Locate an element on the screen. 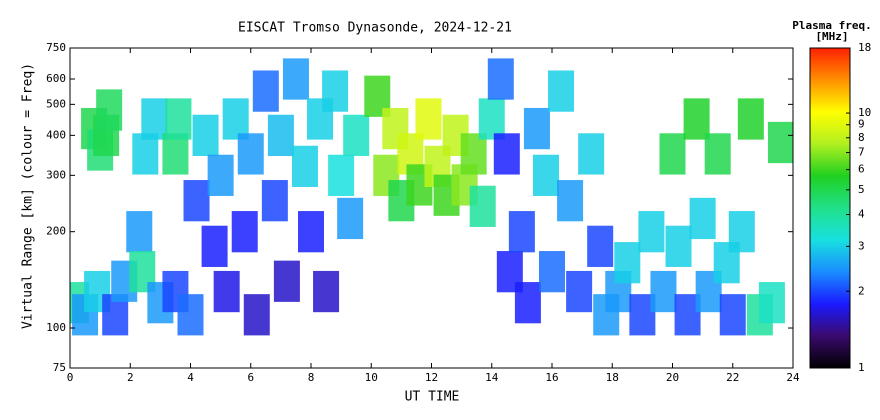 This screenshot has height=420, width=880. y-tick-label: 400 is located at coordinates (56, 134).